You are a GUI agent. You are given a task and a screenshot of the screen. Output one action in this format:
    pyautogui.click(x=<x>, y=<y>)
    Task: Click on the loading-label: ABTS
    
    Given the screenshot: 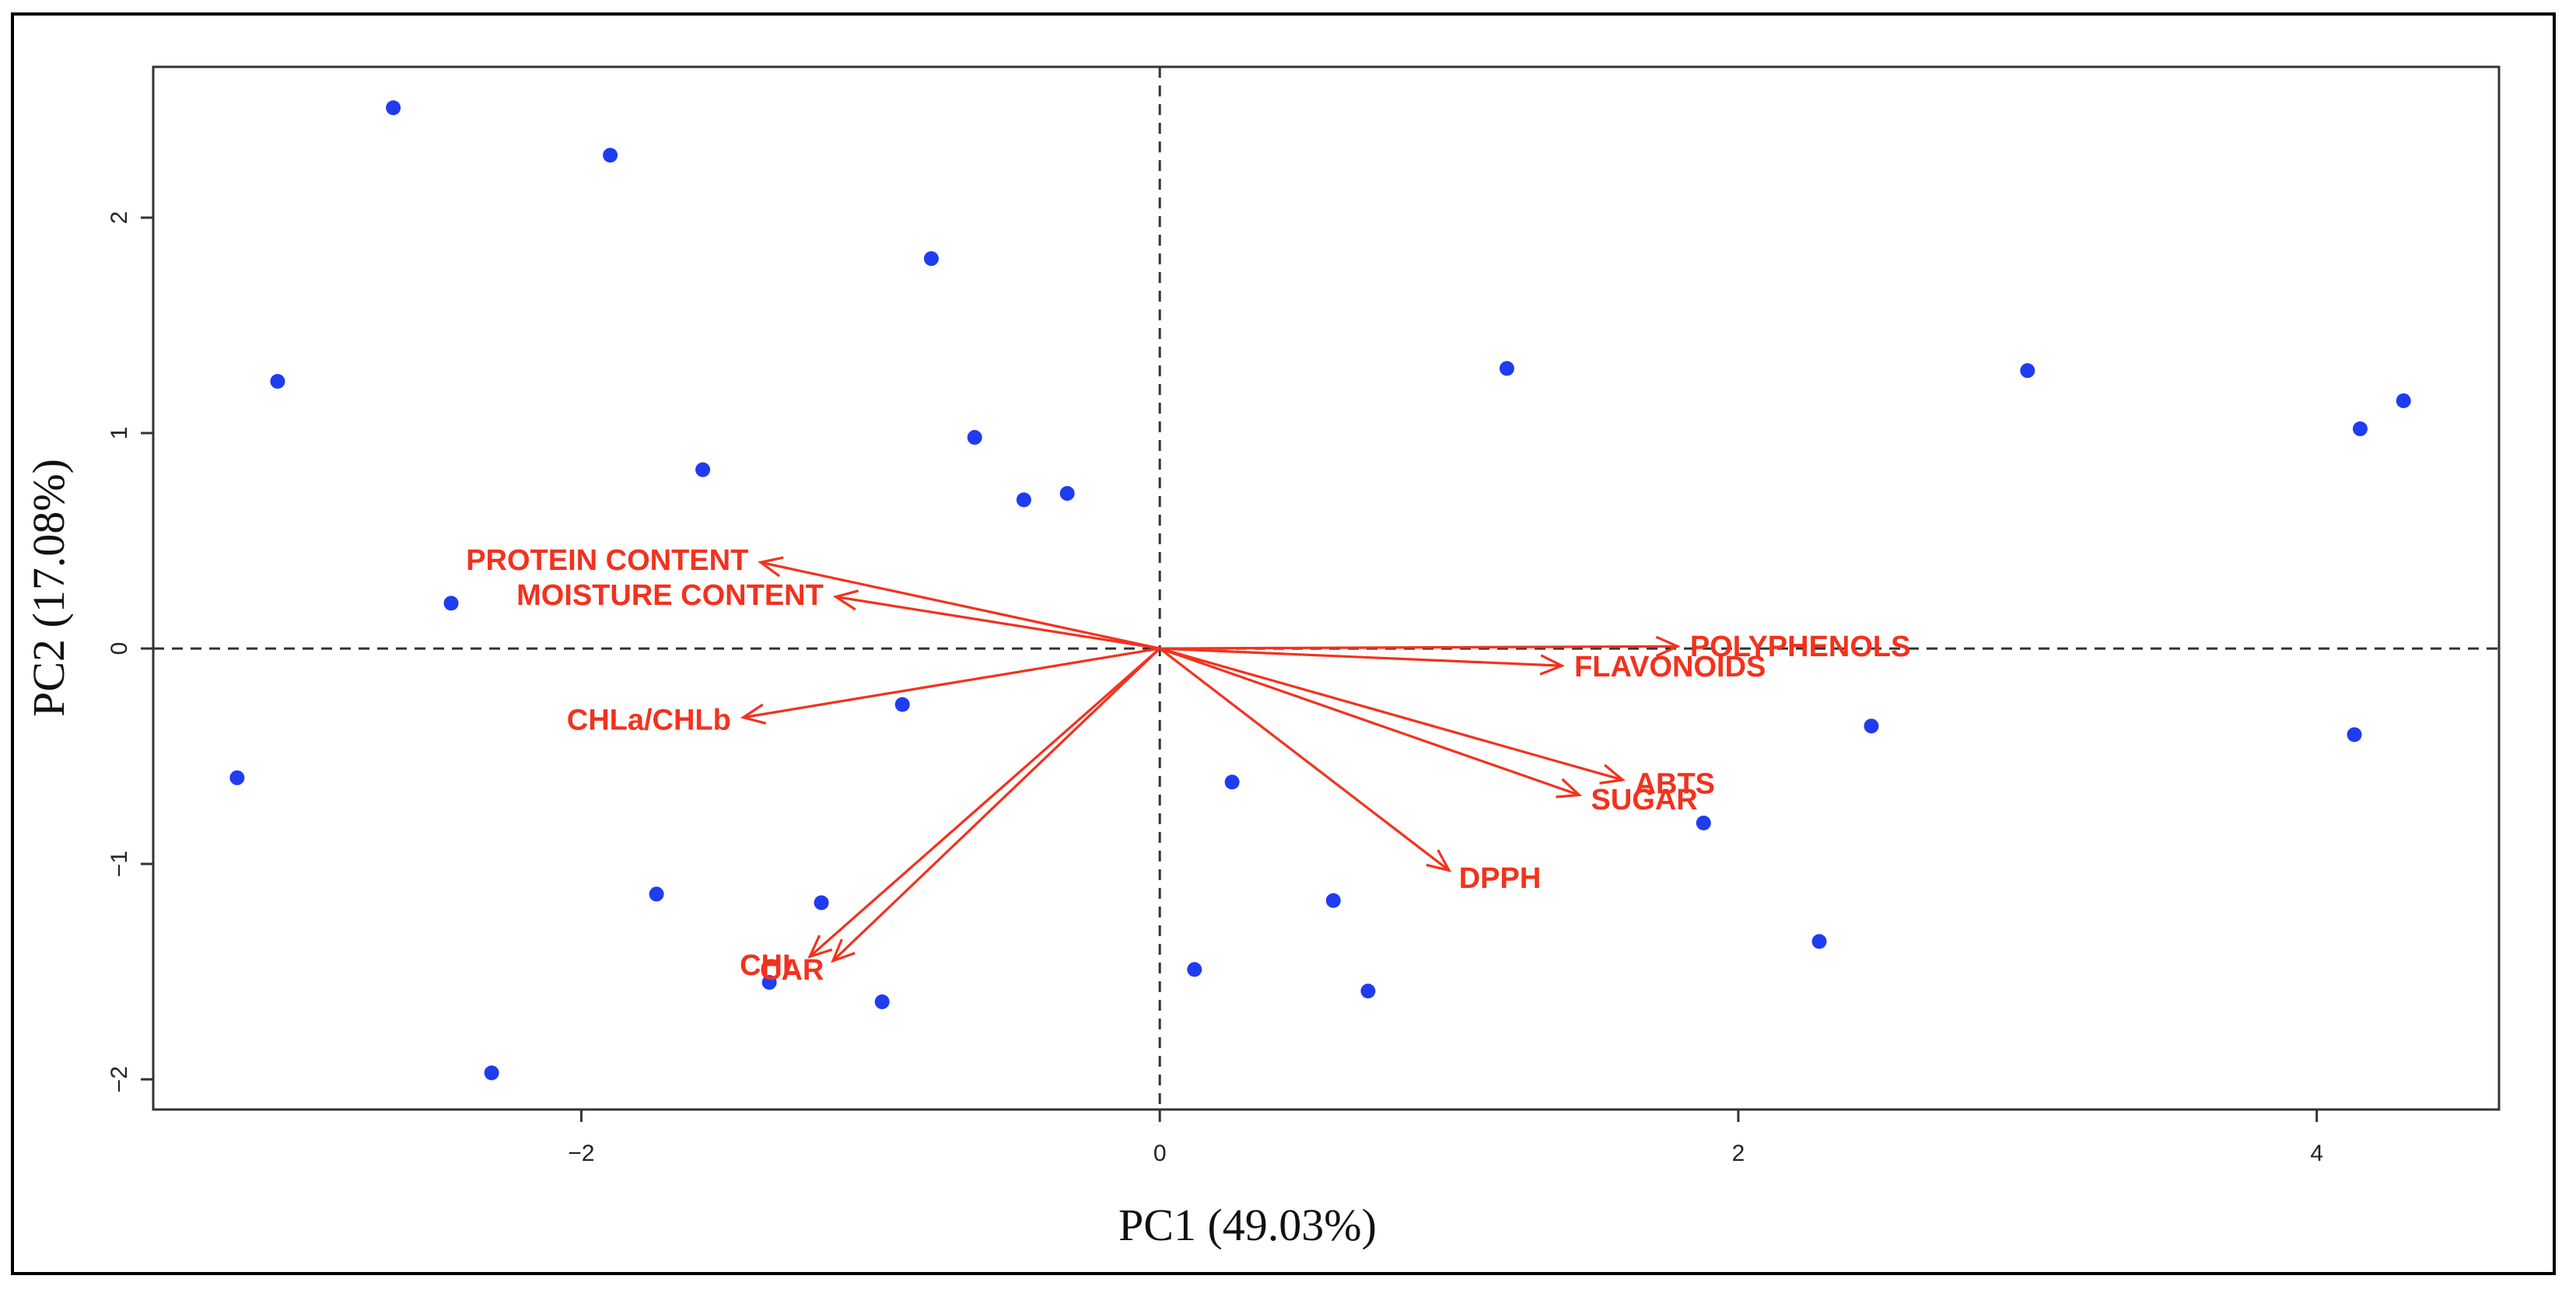 What is the action you would take?
    pyautogui.click(x=1675, y=783)
    